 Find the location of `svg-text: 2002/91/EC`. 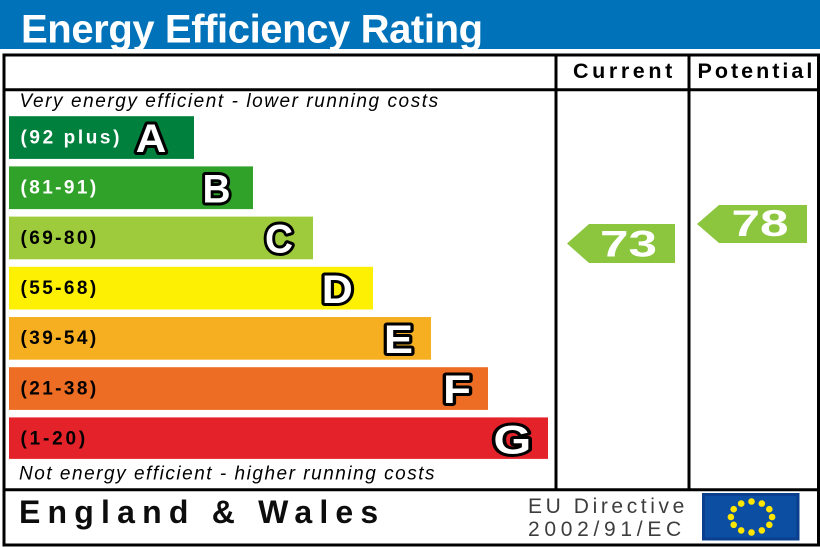

svg-text: 2002/91/EC is located at coordinates (607, 529).